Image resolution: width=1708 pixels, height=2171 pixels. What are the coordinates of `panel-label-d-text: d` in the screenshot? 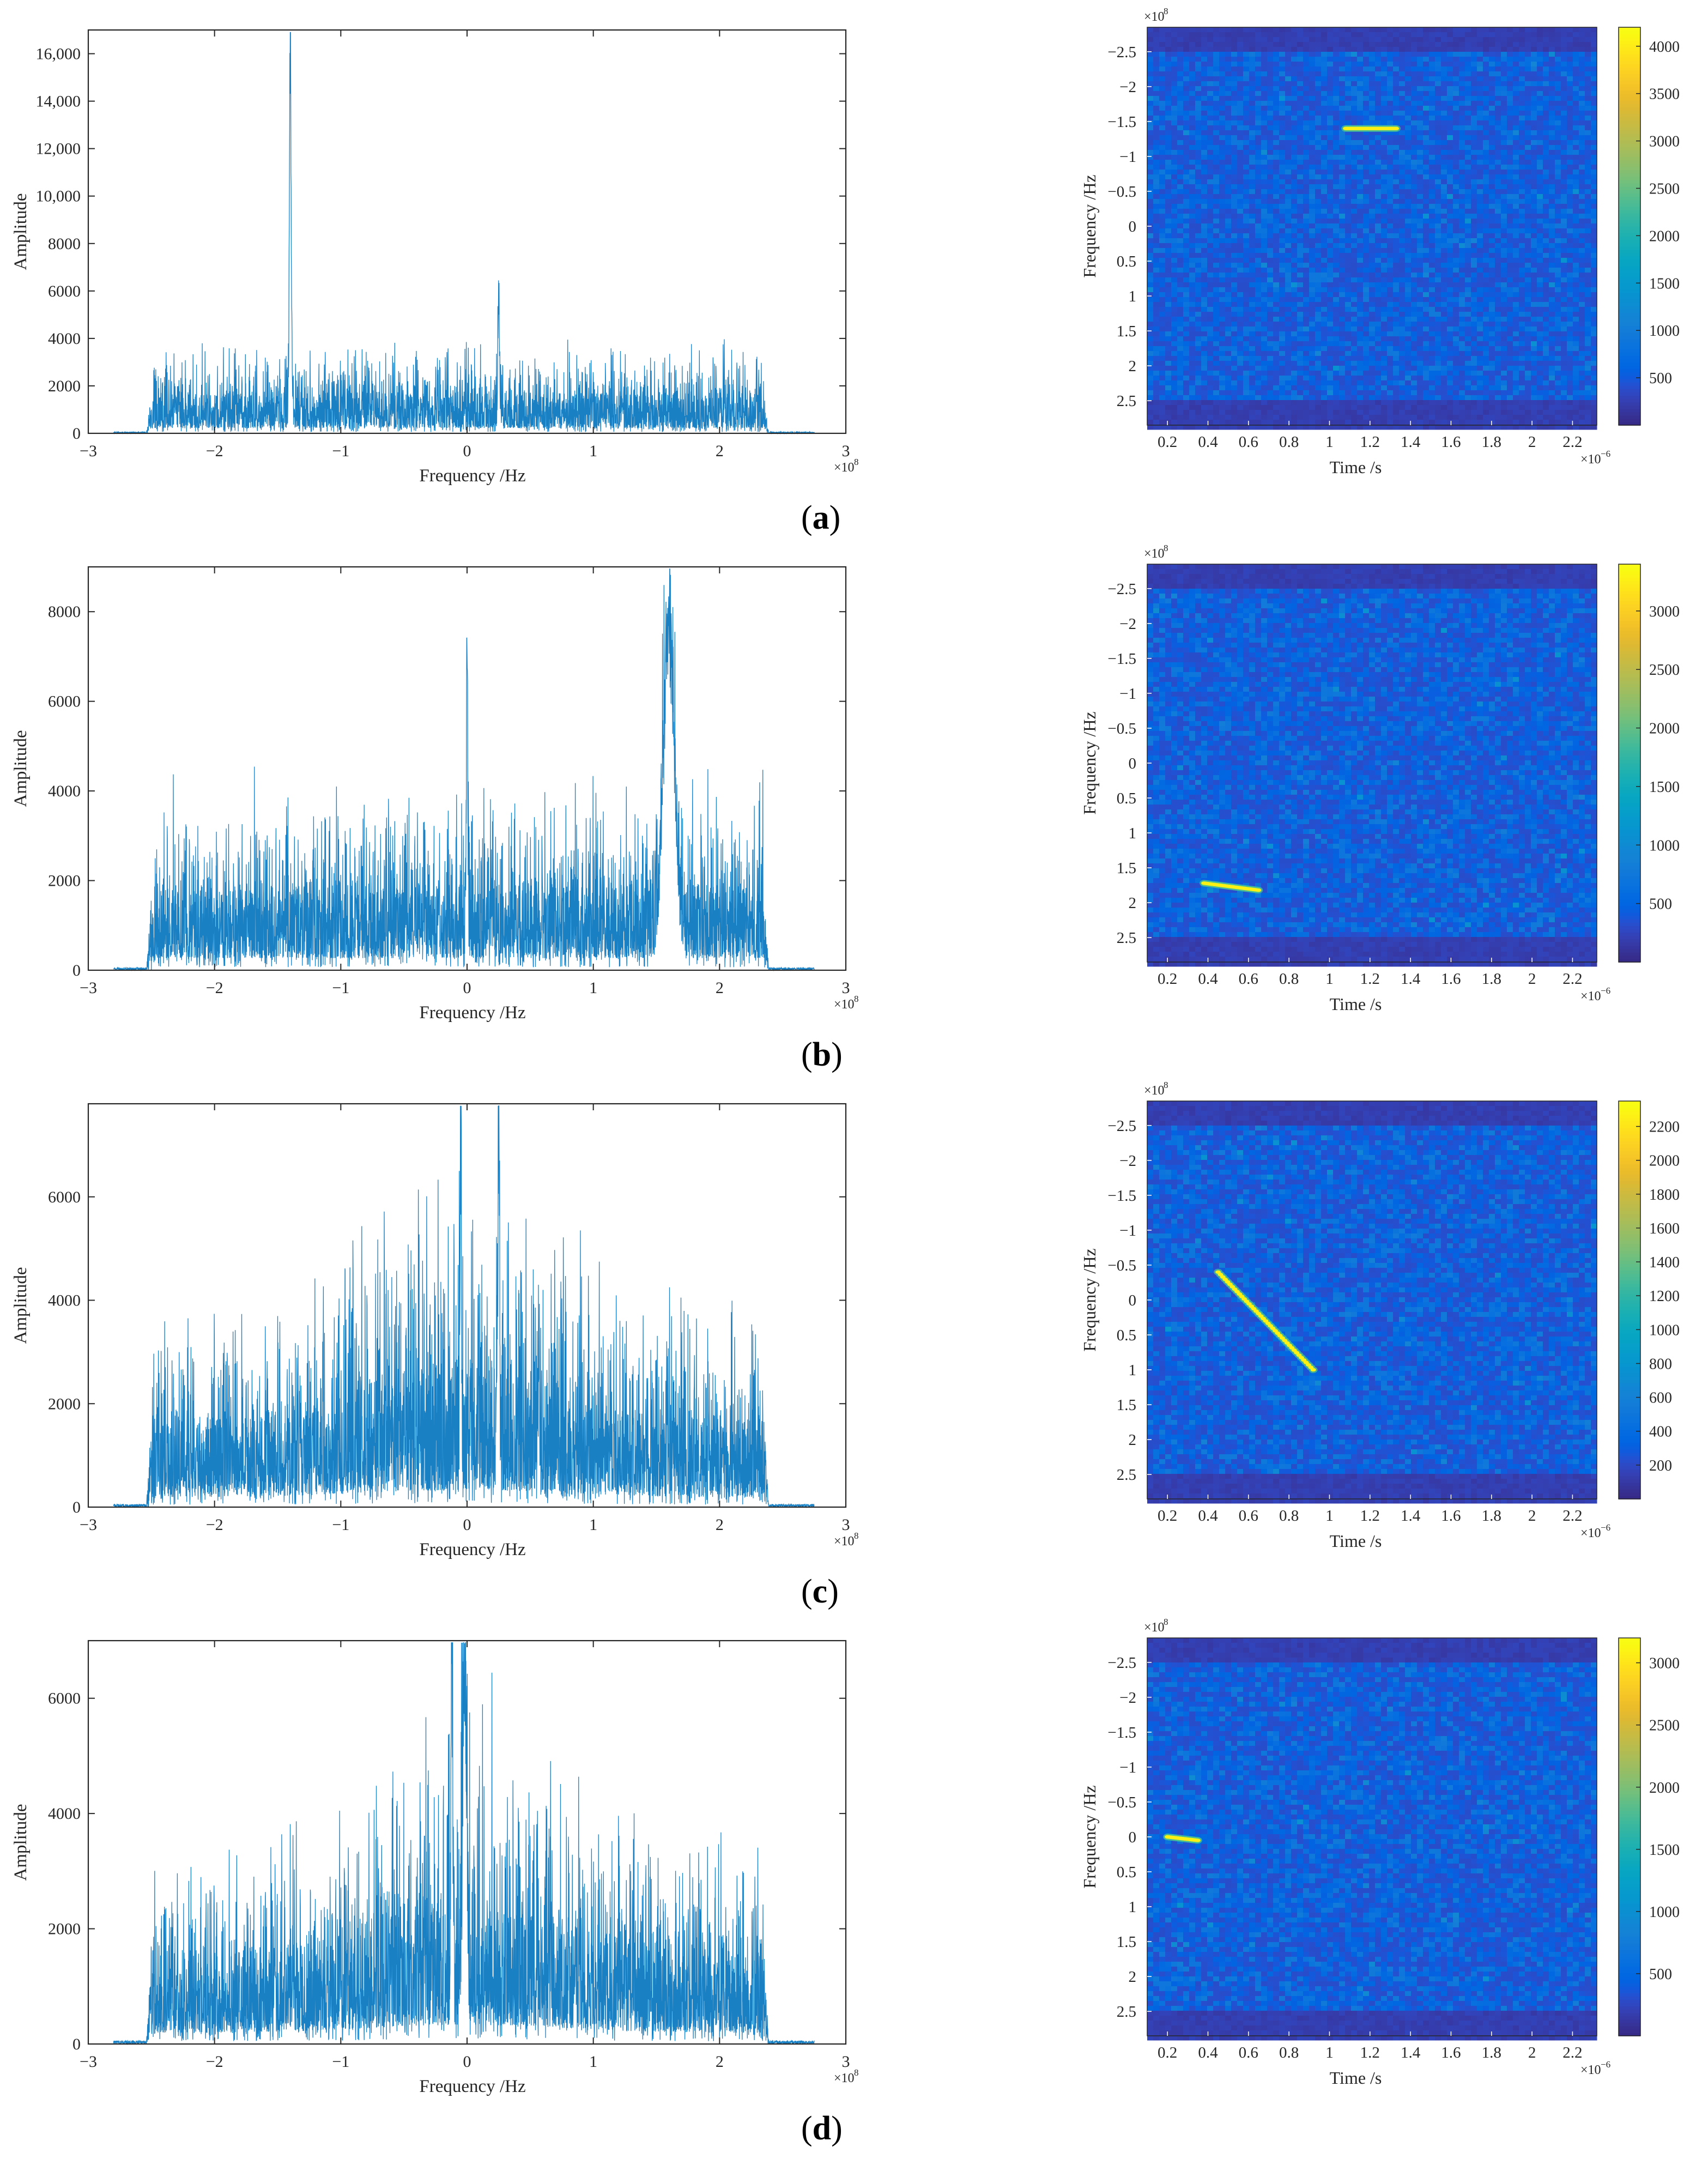 It's located at (822, 2128).